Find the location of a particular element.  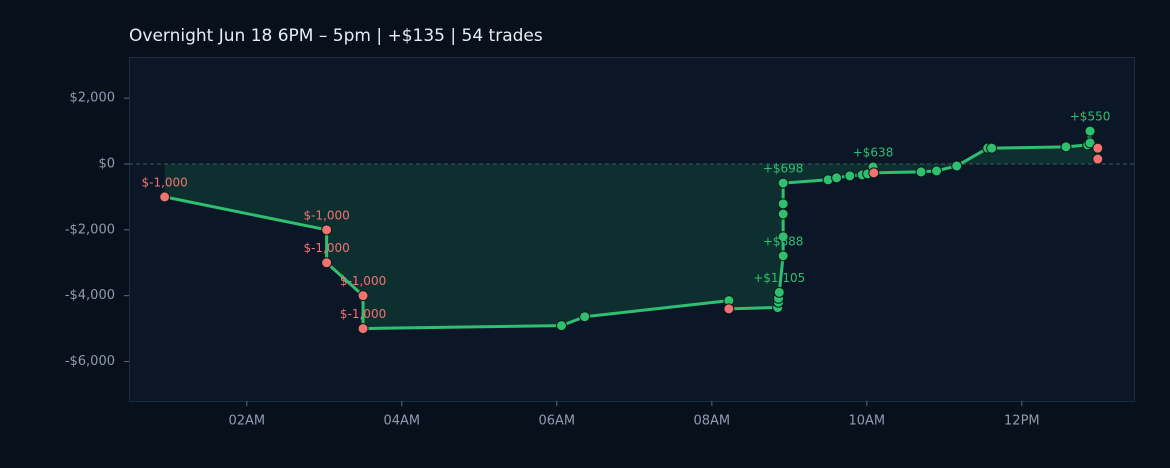

y-tick-label: $0 is located at coordinates (106, 163).